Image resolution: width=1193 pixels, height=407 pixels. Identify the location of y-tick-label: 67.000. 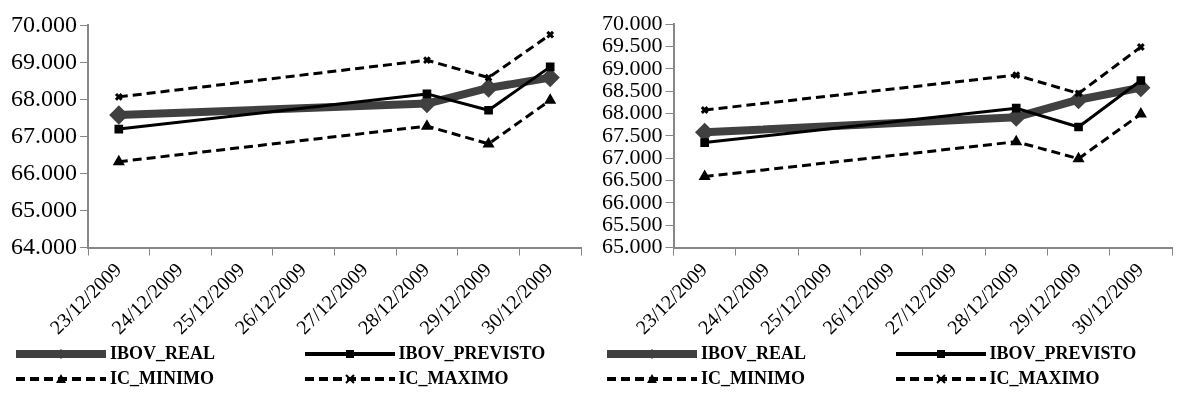
(44, 134).